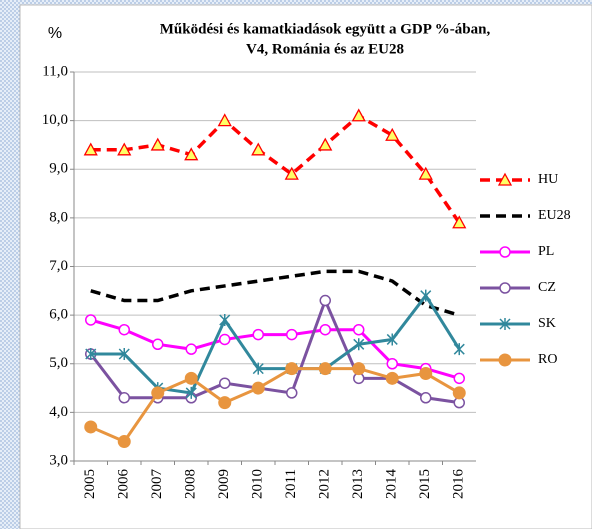 The height and width of the screenshot is (529, 592). I want to click on legend-label: SK, so click(547, 323).